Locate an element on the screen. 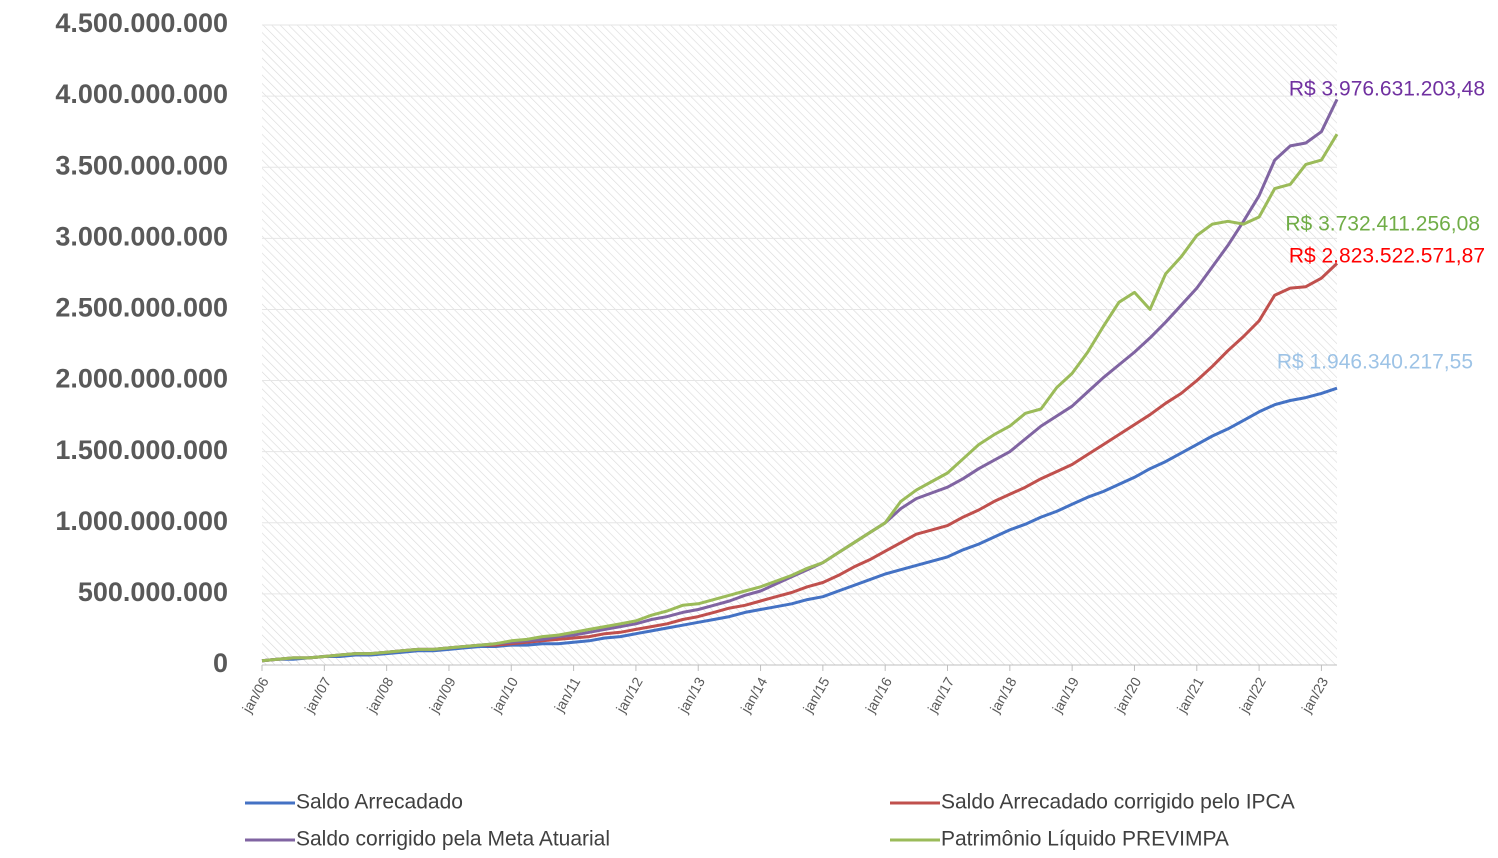  x-tick-label: jan/10 is located at coordinates (505, 695).